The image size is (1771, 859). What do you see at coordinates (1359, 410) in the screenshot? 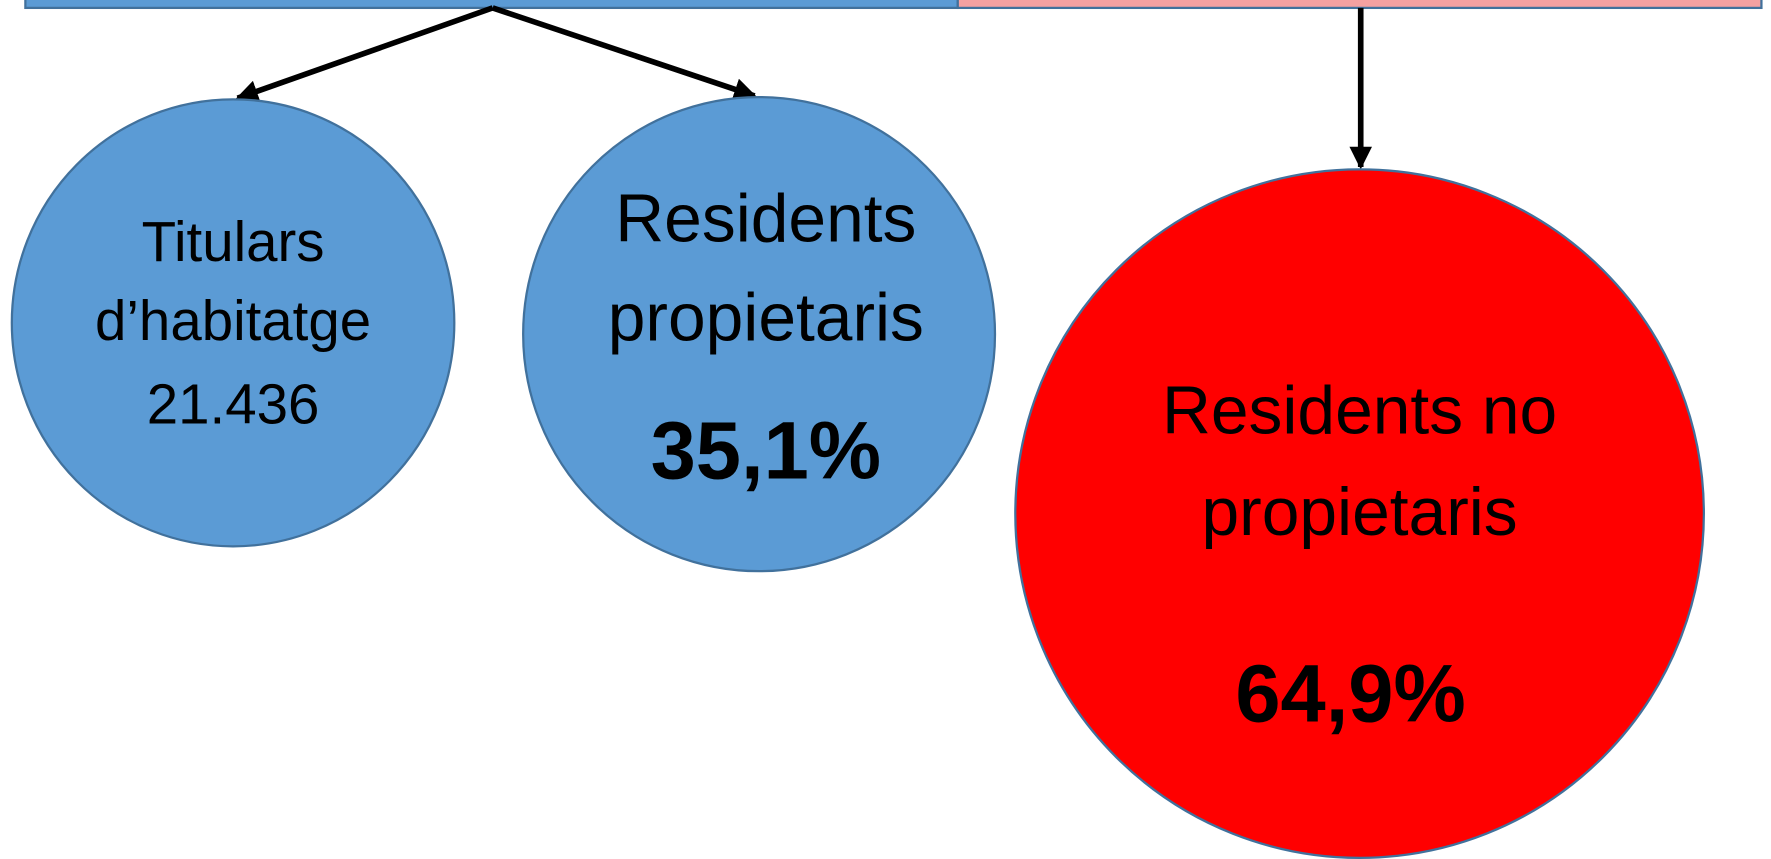
I see `node-label: Residents no` at bounding box center [1359, 410].